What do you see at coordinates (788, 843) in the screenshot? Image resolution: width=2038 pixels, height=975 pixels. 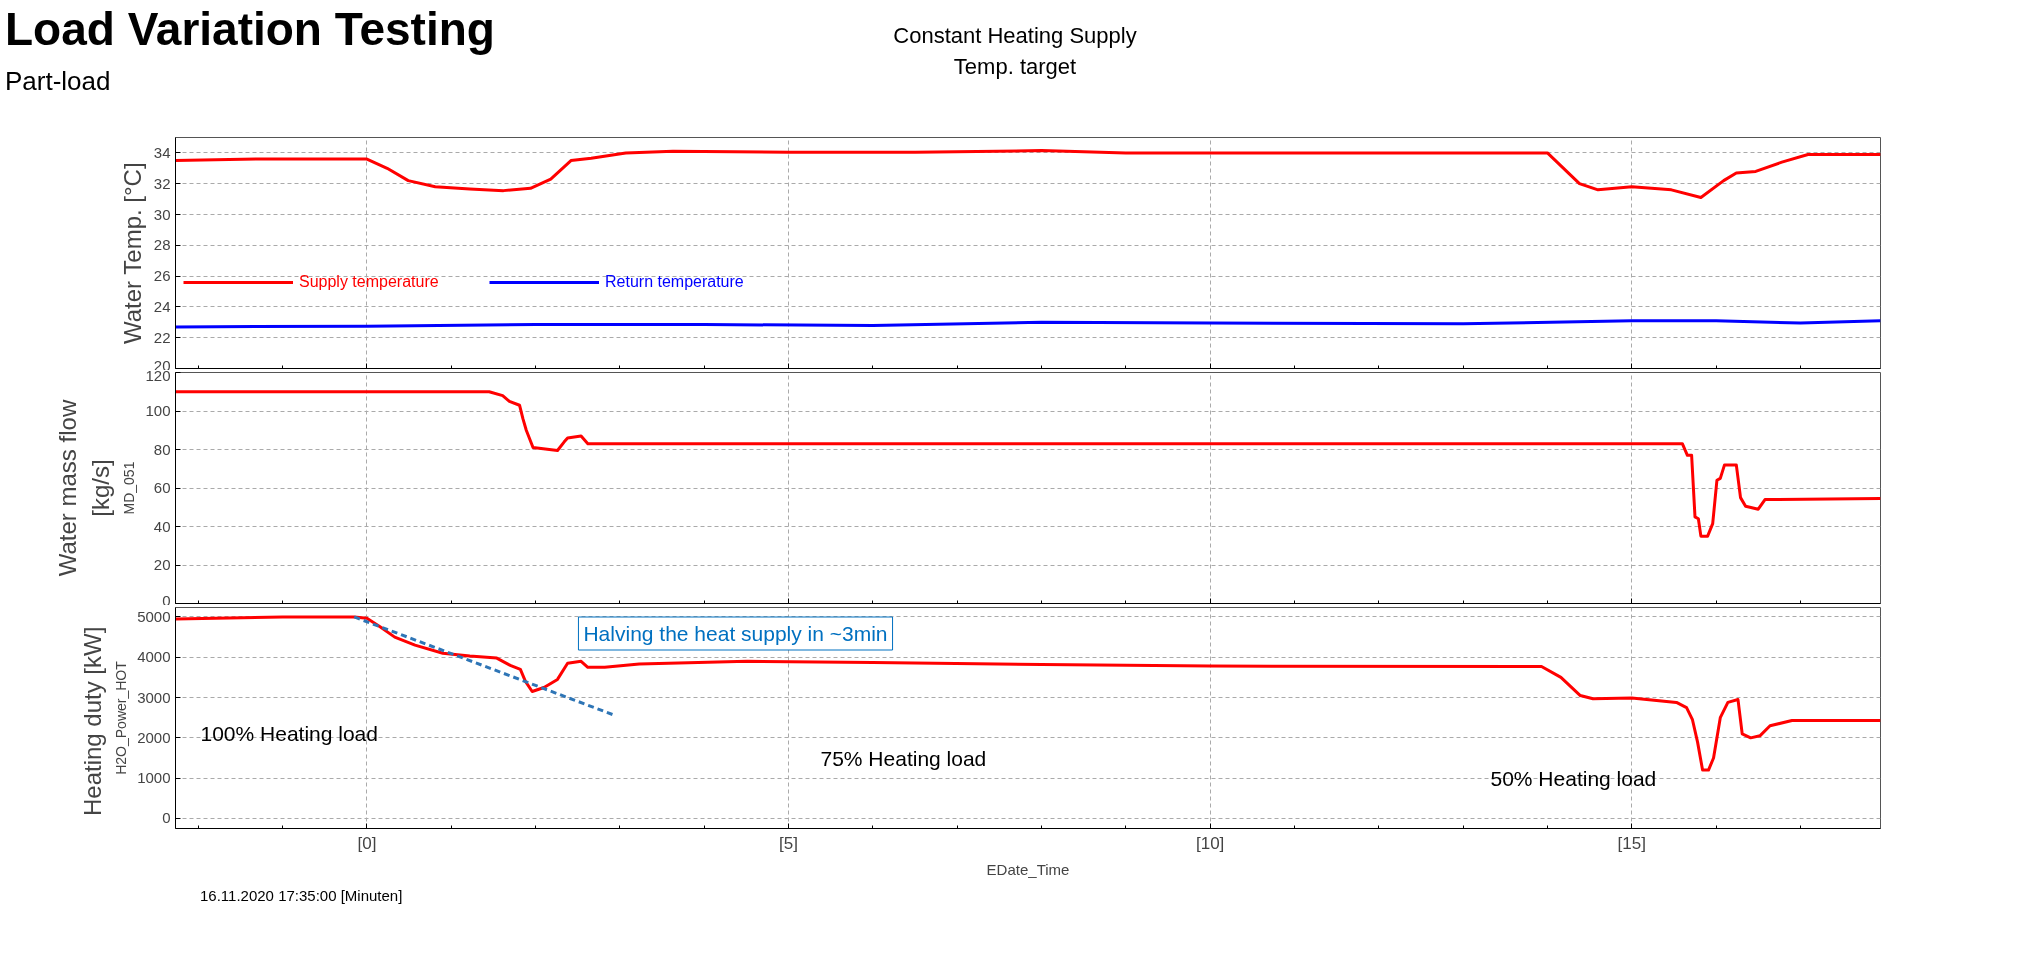 I see `x-tick-label: [5]` at bounding box center [788, 843].